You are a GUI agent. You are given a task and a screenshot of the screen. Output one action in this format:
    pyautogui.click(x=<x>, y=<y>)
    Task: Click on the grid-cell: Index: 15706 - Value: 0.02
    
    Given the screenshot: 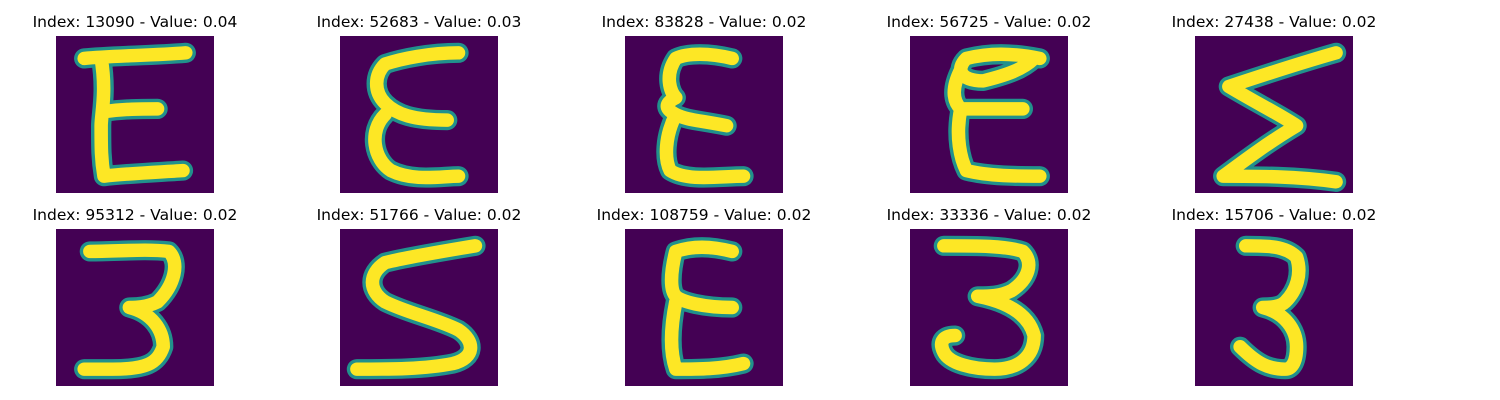 What is the action you would take?
    pyautogui.click(x=1274, y=300)
    